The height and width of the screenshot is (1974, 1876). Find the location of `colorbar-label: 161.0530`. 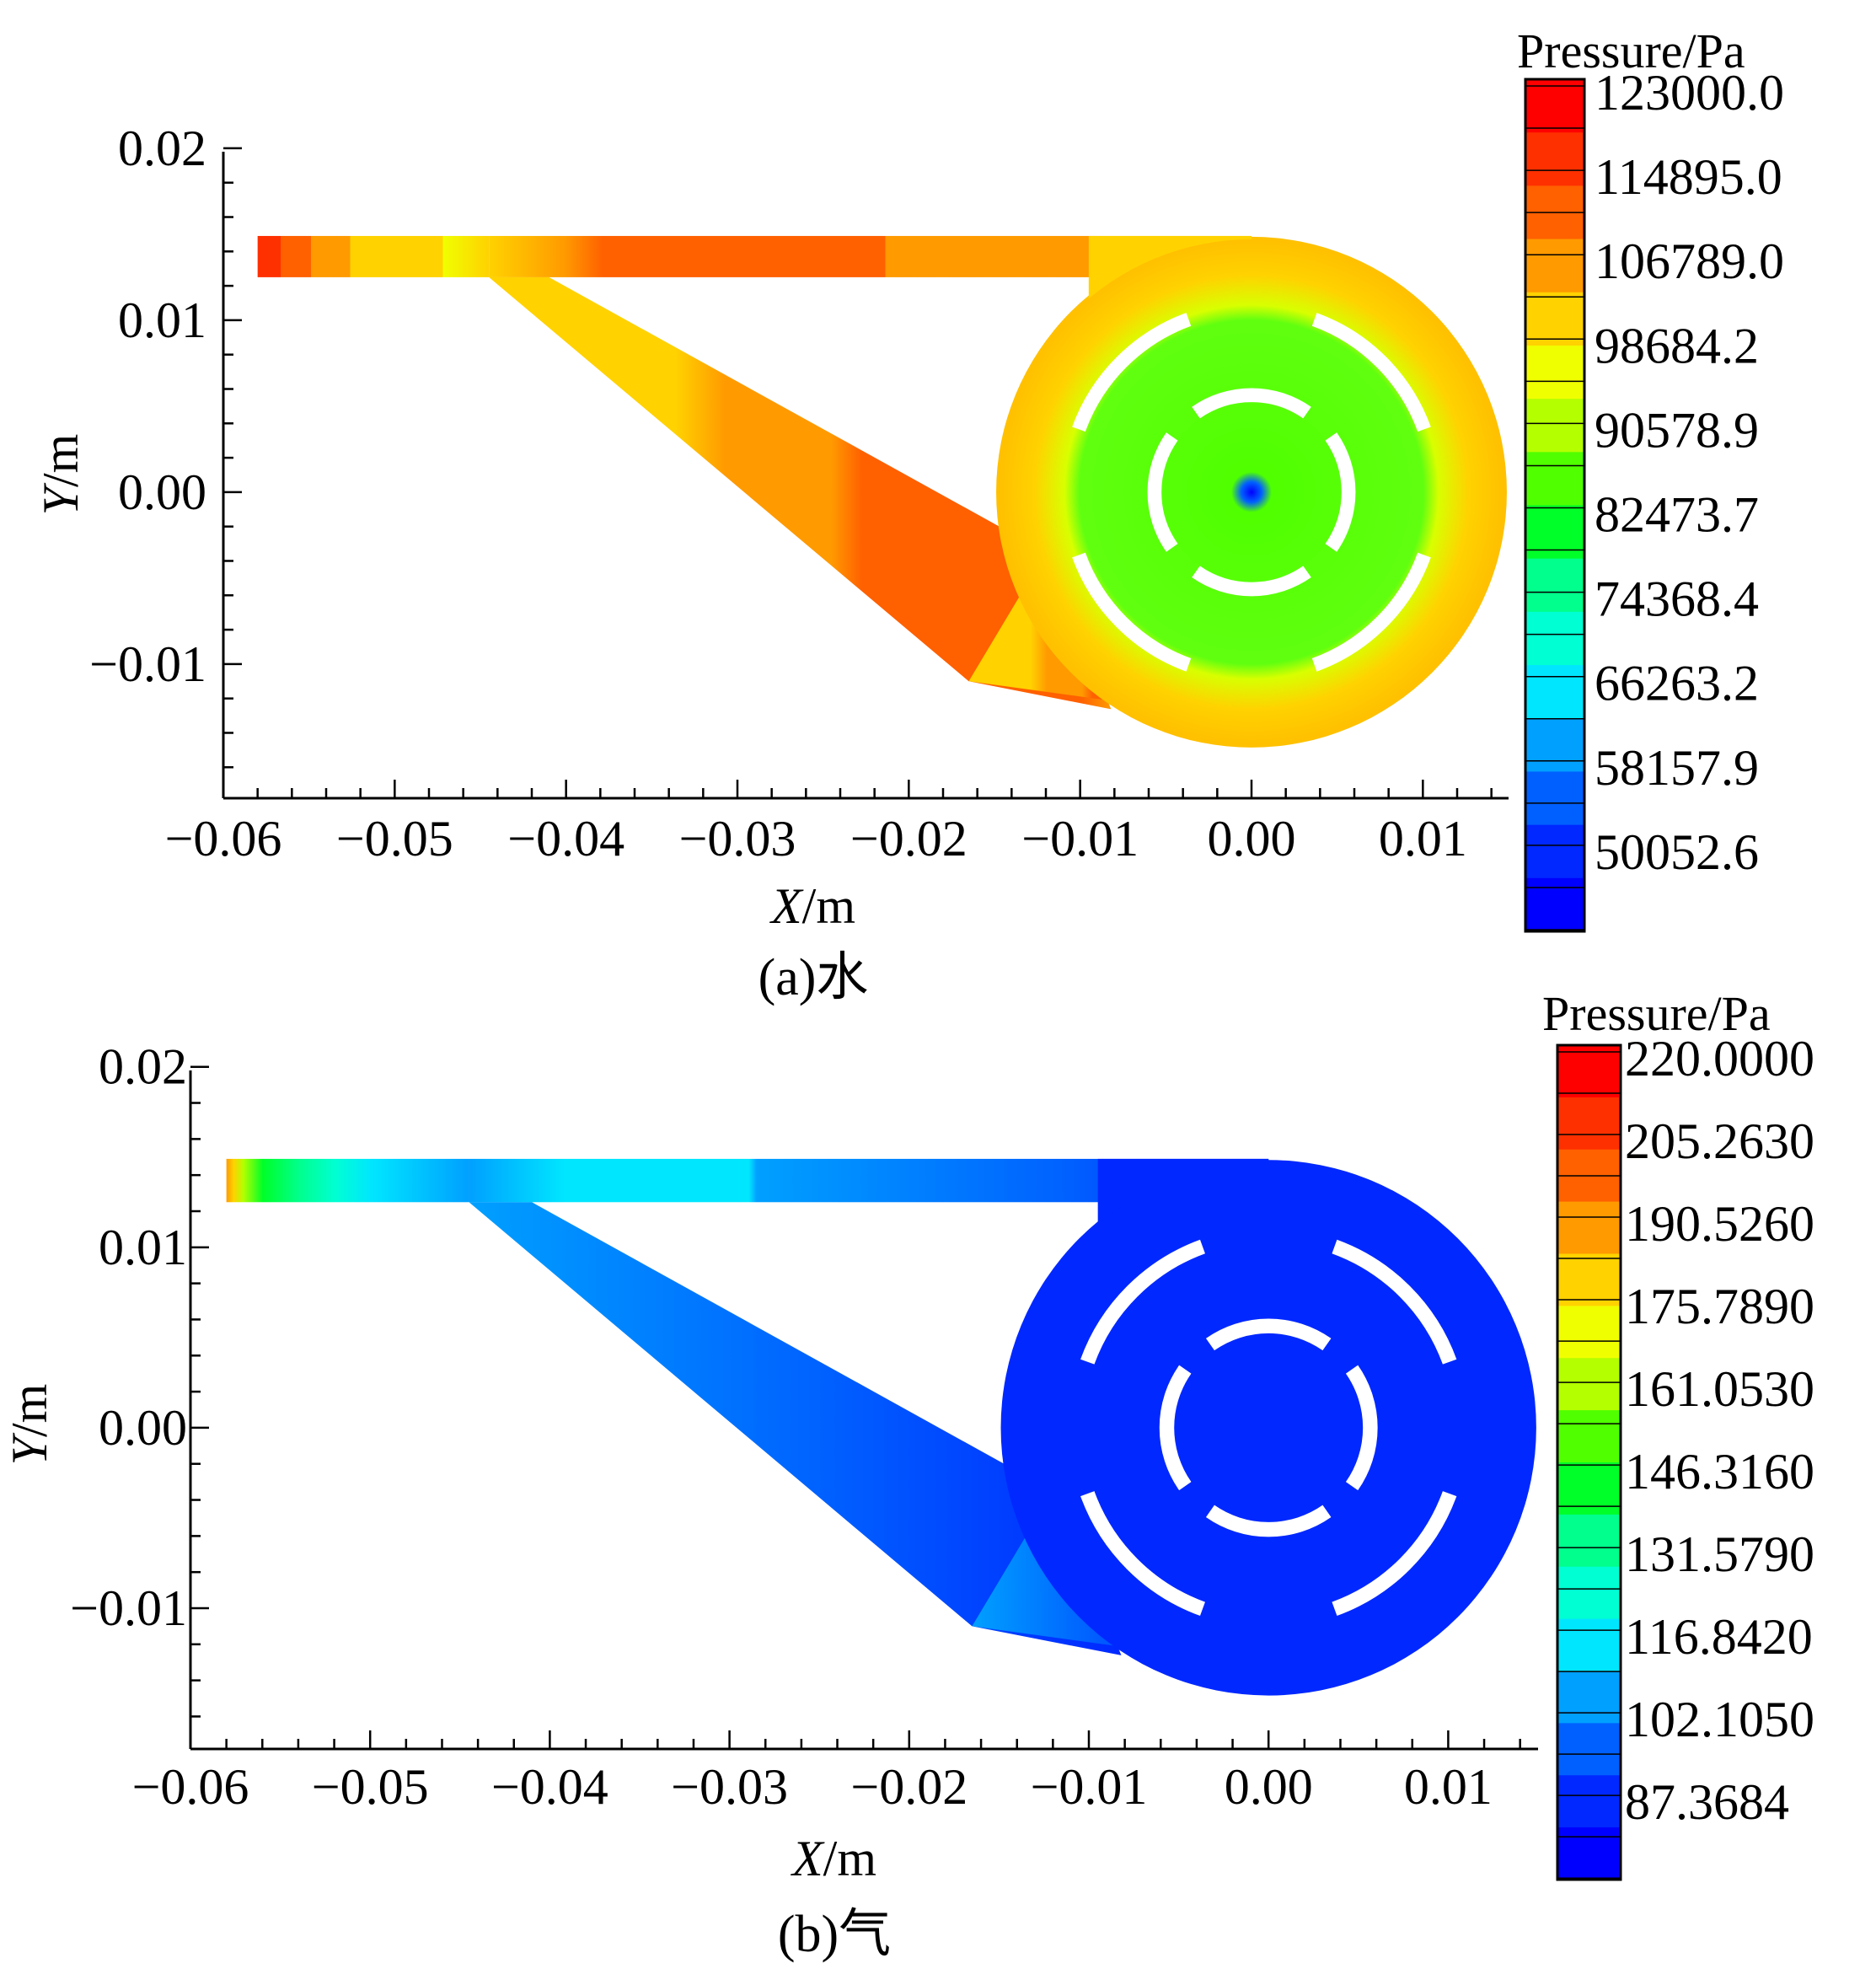

colorbar-label: 161.0530 is located at coordinates (1719, 1389).